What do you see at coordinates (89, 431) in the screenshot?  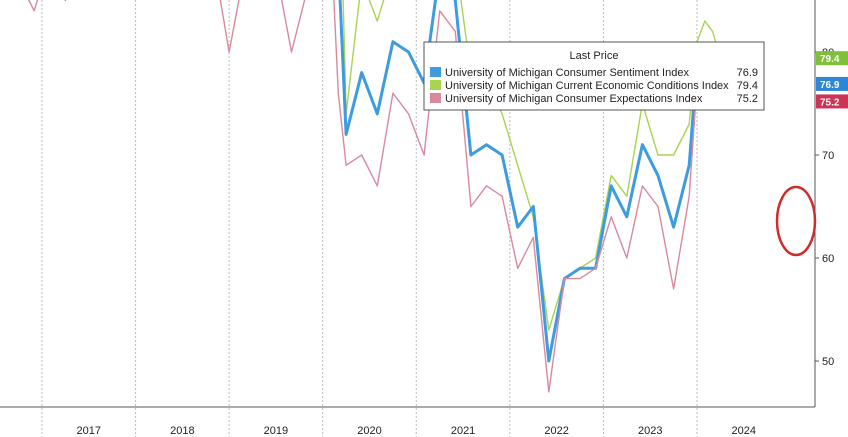 I see `x-tick-label: 2017` at bounding box center [89, 431].